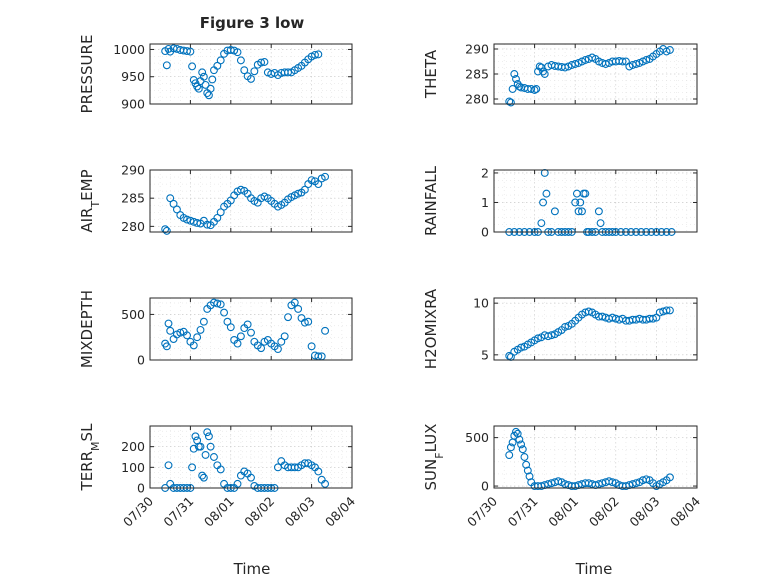 The width and height of the screenshot is (778, 583). I want to click on rainfall-y-tick-label: 1, so click(485, 202).